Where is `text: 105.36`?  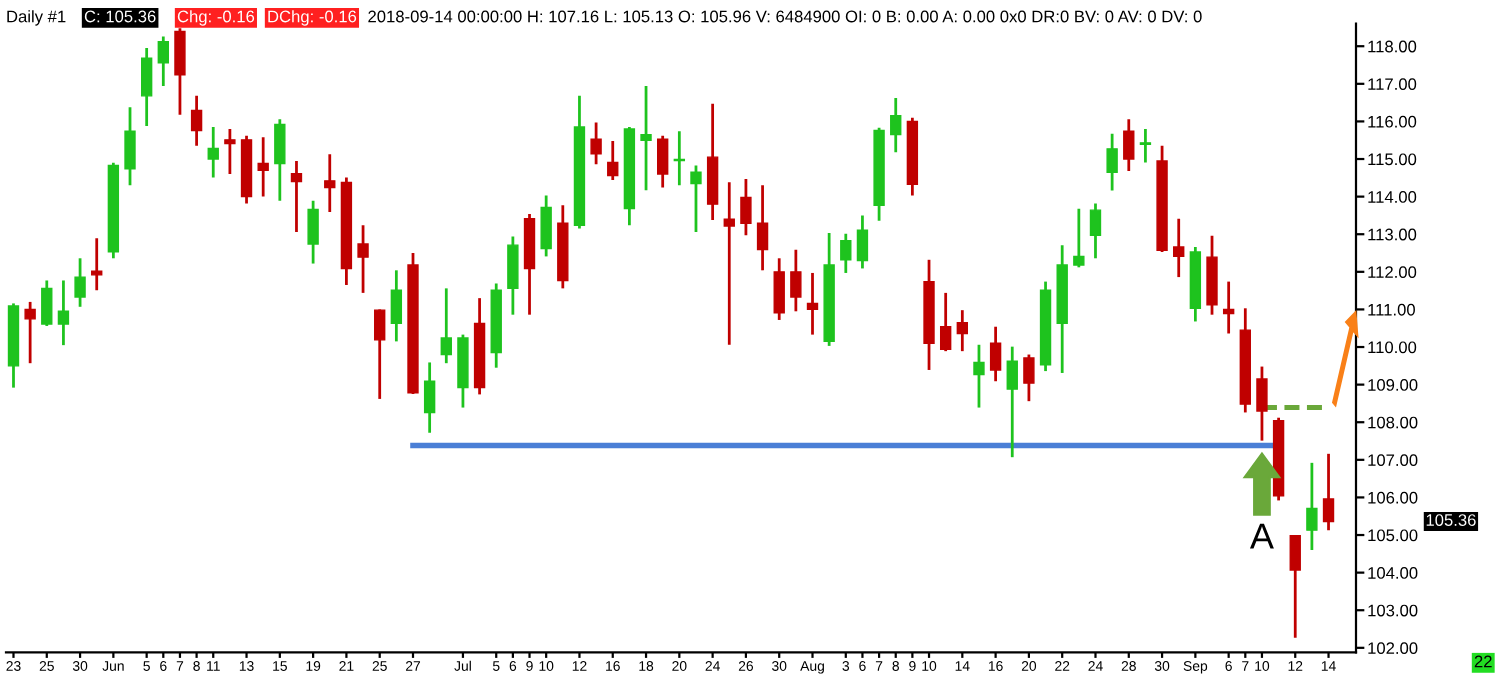
text: 105.36 is located at coordinates (1451, 520).